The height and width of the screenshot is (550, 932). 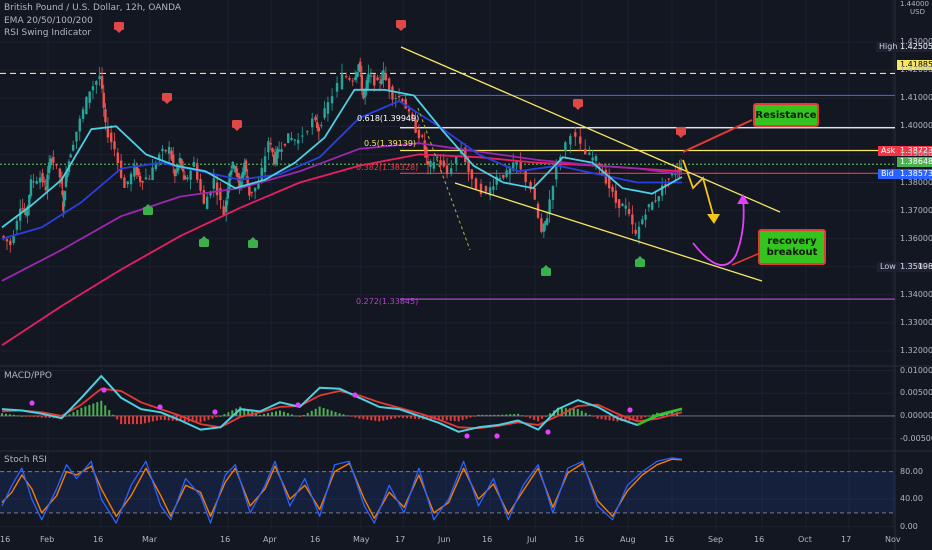 I want to click on resistance-annotation: Resistance, so click(x=786, y=115).